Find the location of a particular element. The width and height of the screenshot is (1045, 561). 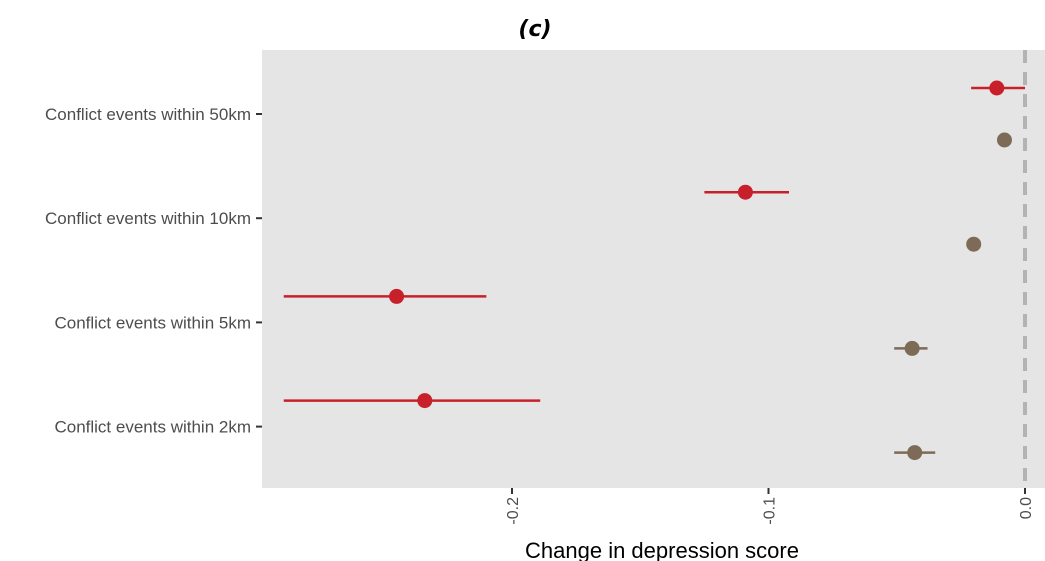

x-axis: -0.2 -0.1 0.0 is located at coordinates (770, 506).